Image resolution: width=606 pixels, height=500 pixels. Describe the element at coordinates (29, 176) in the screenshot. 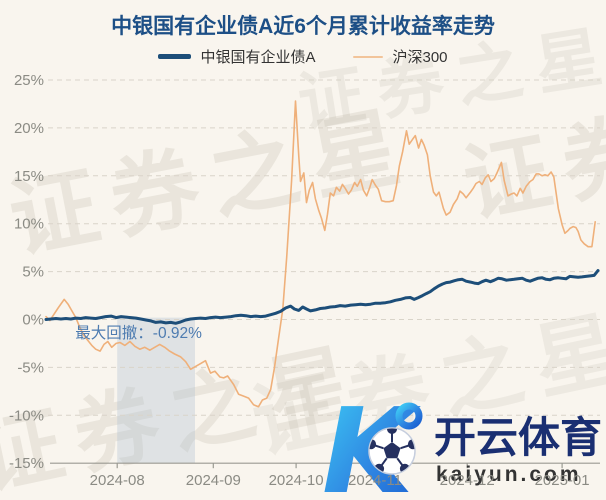

I see `y-tick-label: 15%` at that location.